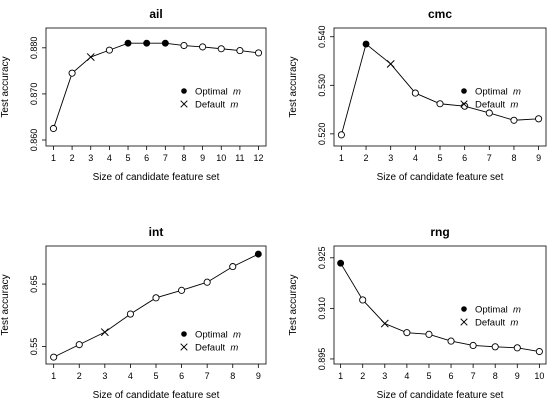 The height and width of the screenshot is (402, 550). I want to click on x-tick-label: 8, so click(183, 158).